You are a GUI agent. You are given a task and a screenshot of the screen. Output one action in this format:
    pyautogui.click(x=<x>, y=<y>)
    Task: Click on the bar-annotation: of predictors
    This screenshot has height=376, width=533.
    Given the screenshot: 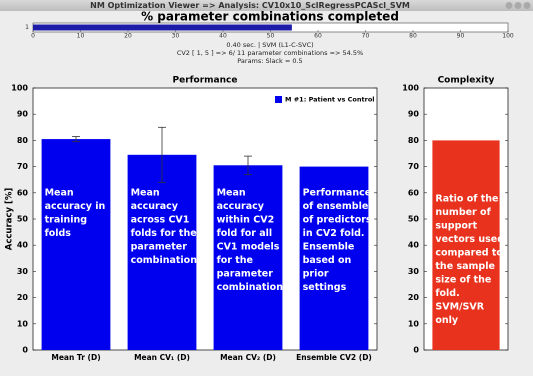 What is the action you would take?
    pyautogui.click(x=337, y=220)
    